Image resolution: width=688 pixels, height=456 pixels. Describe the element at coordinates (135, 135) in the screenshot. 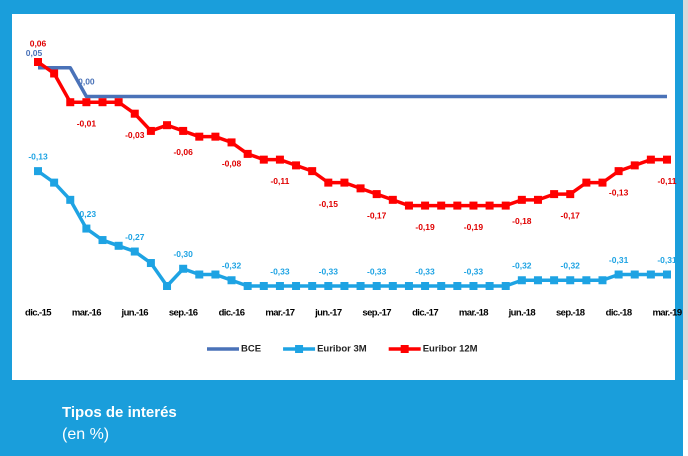

I see `data-label: -0,03` at that location.